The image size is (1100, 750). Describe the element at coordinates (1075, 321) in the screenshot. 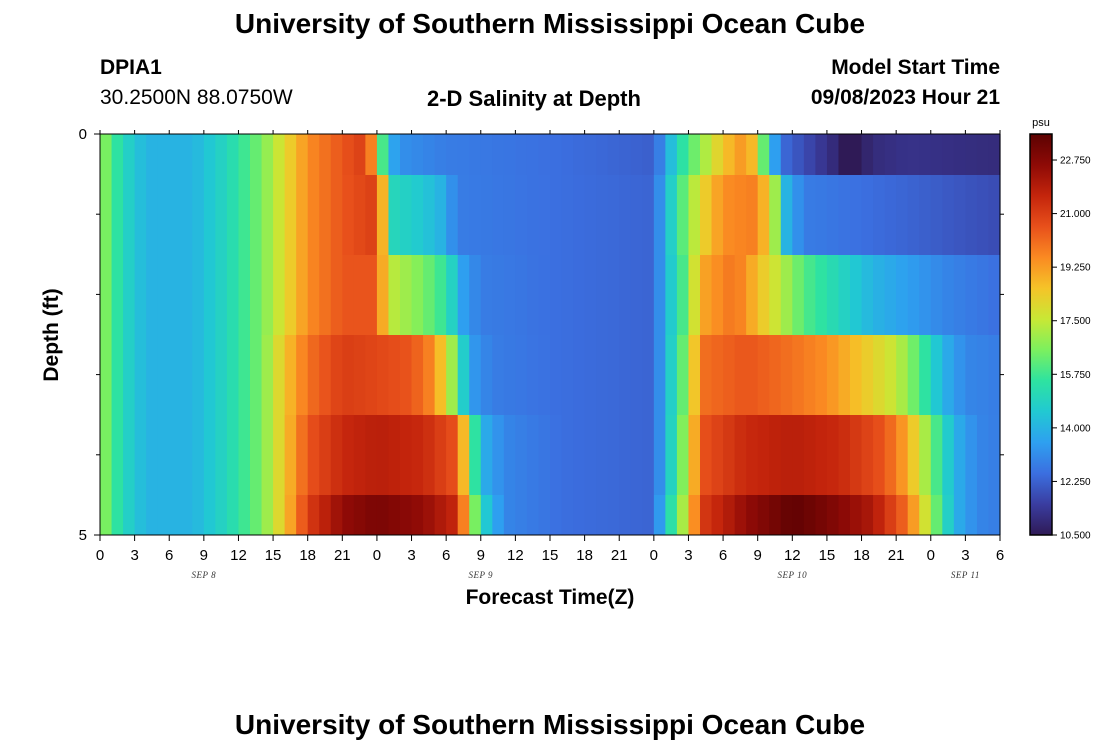

I see `colorbar-tick-label: 17.500` at that location.